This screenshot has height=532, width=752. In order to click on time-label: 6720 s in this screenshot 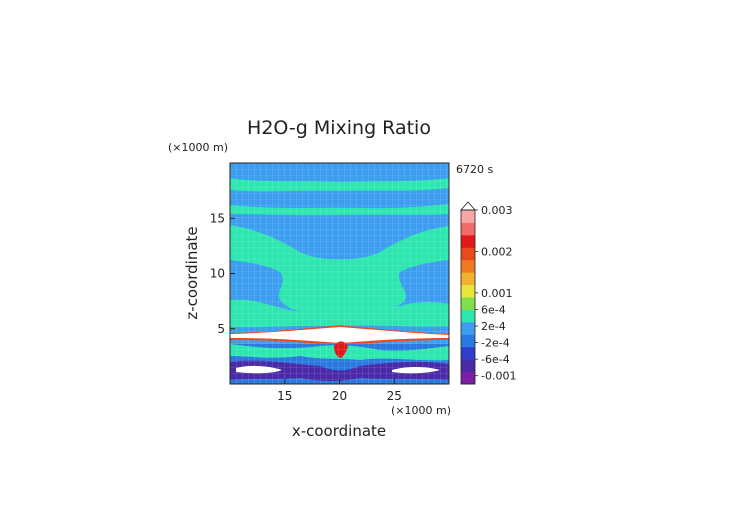, I will do `click(474, 169)`.